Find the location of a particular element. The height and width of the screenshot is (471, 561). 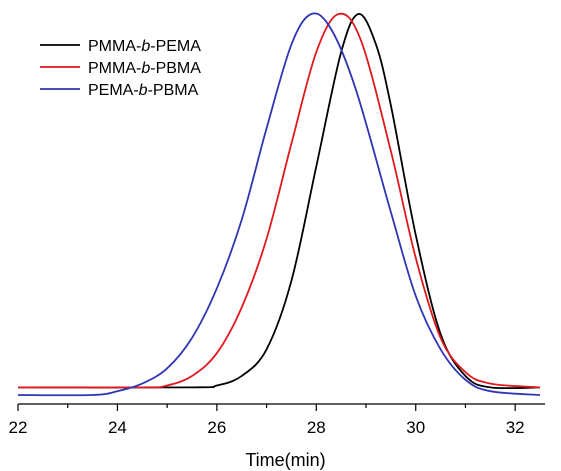

x-axis-title: Time(min) is located at coordinates (285, 460).